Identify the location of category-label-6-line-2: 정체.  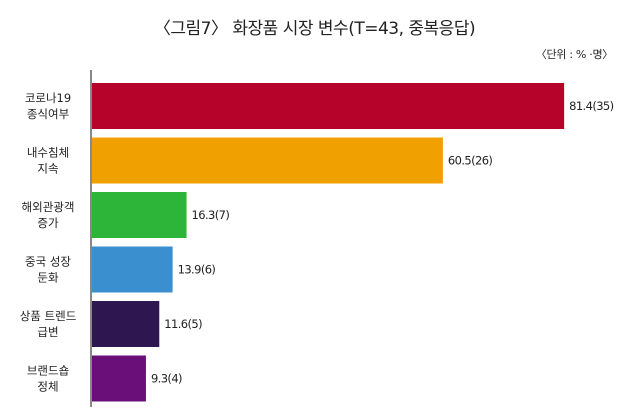
(47, 387).